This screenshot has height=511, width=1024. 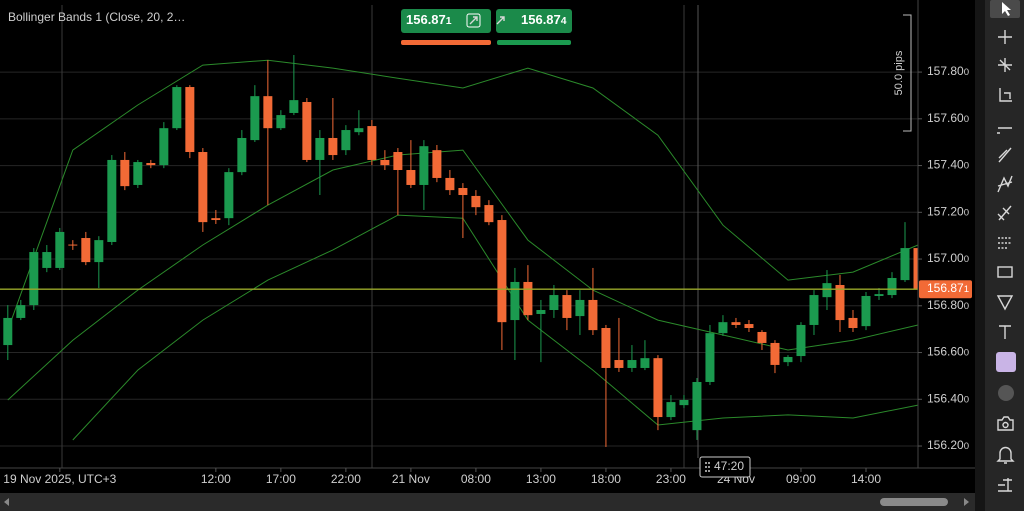 What do you see at coordinates (1004, 213) in the screenshot?
I see `channel-tool` at bounding box center [1004, 213].